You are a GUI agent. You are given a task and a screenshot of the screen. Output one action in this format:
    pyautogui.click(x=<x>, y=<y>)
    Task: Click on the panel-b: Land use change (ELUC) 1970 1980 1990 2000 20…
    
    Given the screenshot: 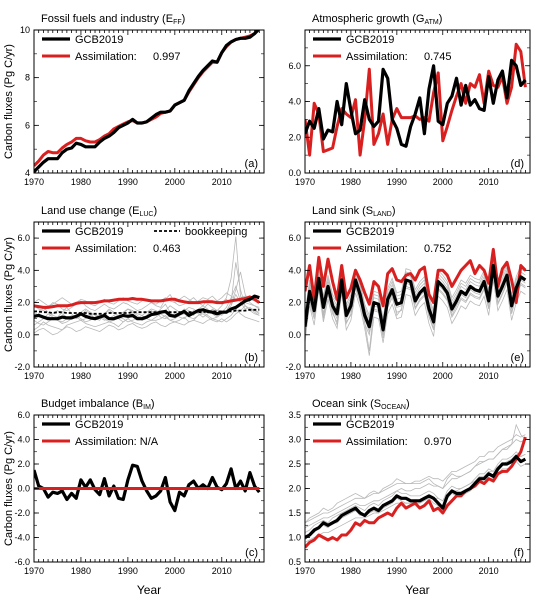 What is the action you would take?
    pyautogui.click(x=139, y=293)
    